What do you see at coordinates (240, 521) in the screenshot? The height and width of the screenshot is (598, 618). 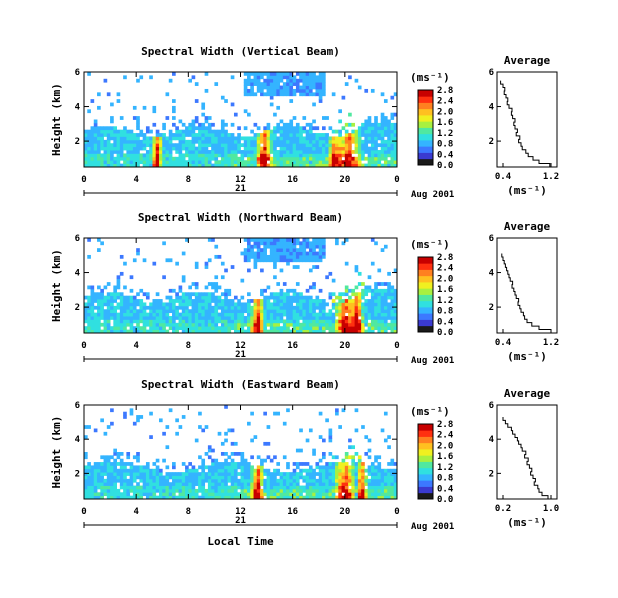 I see `day-label: 21` at bounding box center [240, 521].